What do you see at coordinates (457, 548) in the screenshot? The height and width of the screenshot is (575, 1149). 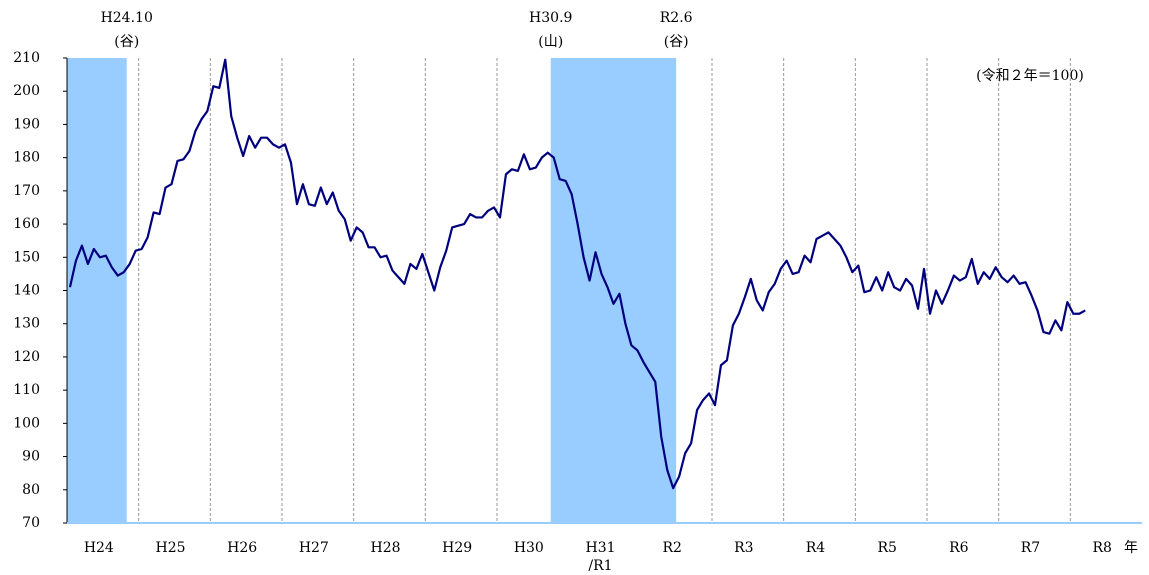 I see `x-tick-label: H29` at bounding box center [457, 548].